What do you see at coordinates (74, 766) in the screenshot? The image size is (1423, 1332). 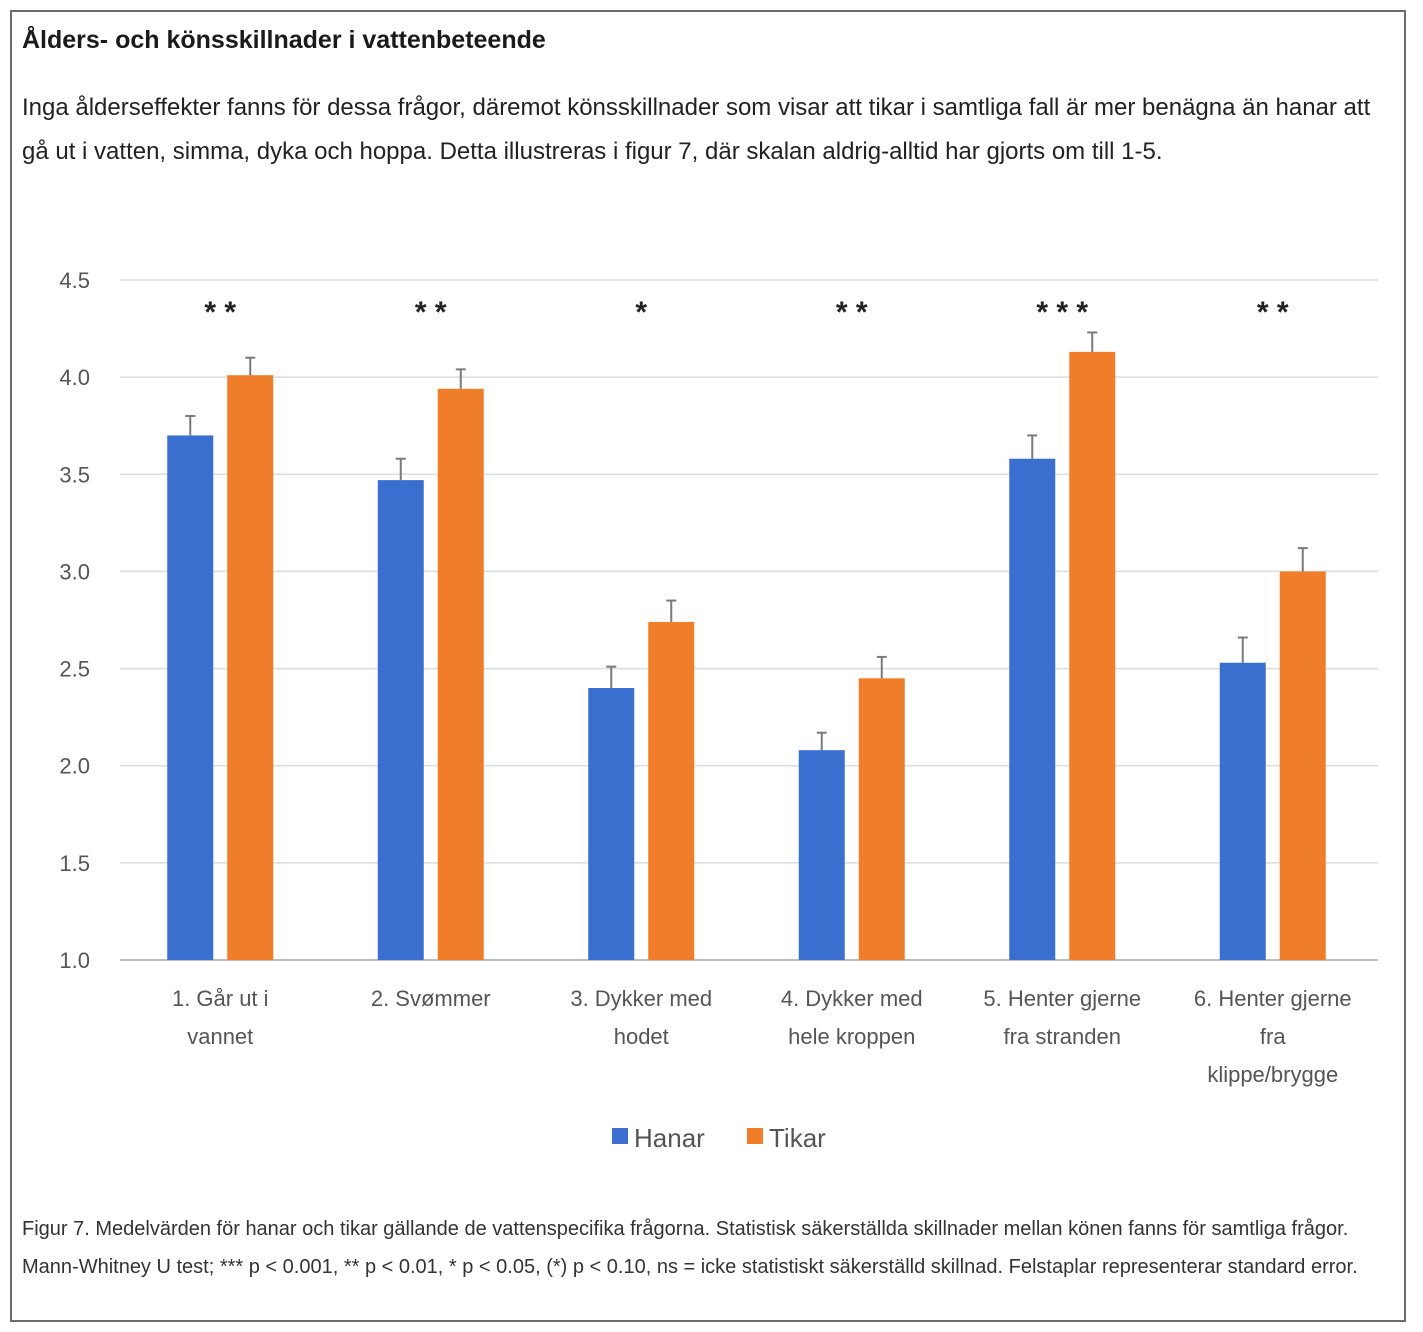 I see `y-tick-label: 2.0` at bounding box center [74, 766].